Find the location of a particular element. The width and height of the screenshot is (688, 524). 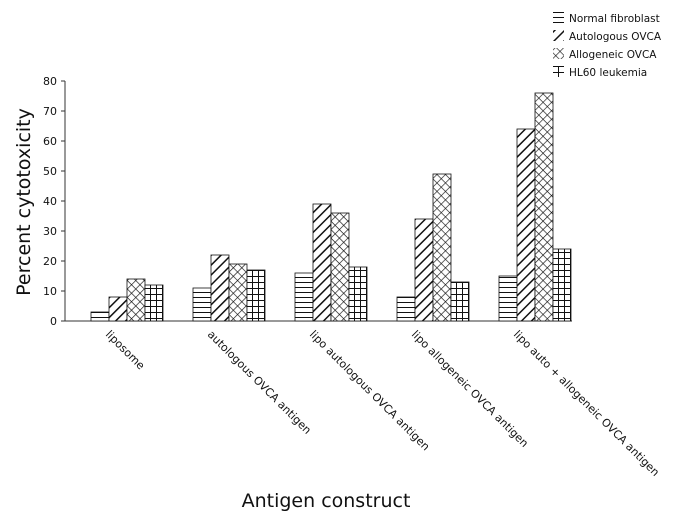

y-axis-ticks: 0 10 20 30 40 50 60 70 80 is located at coordinates (54, 201).